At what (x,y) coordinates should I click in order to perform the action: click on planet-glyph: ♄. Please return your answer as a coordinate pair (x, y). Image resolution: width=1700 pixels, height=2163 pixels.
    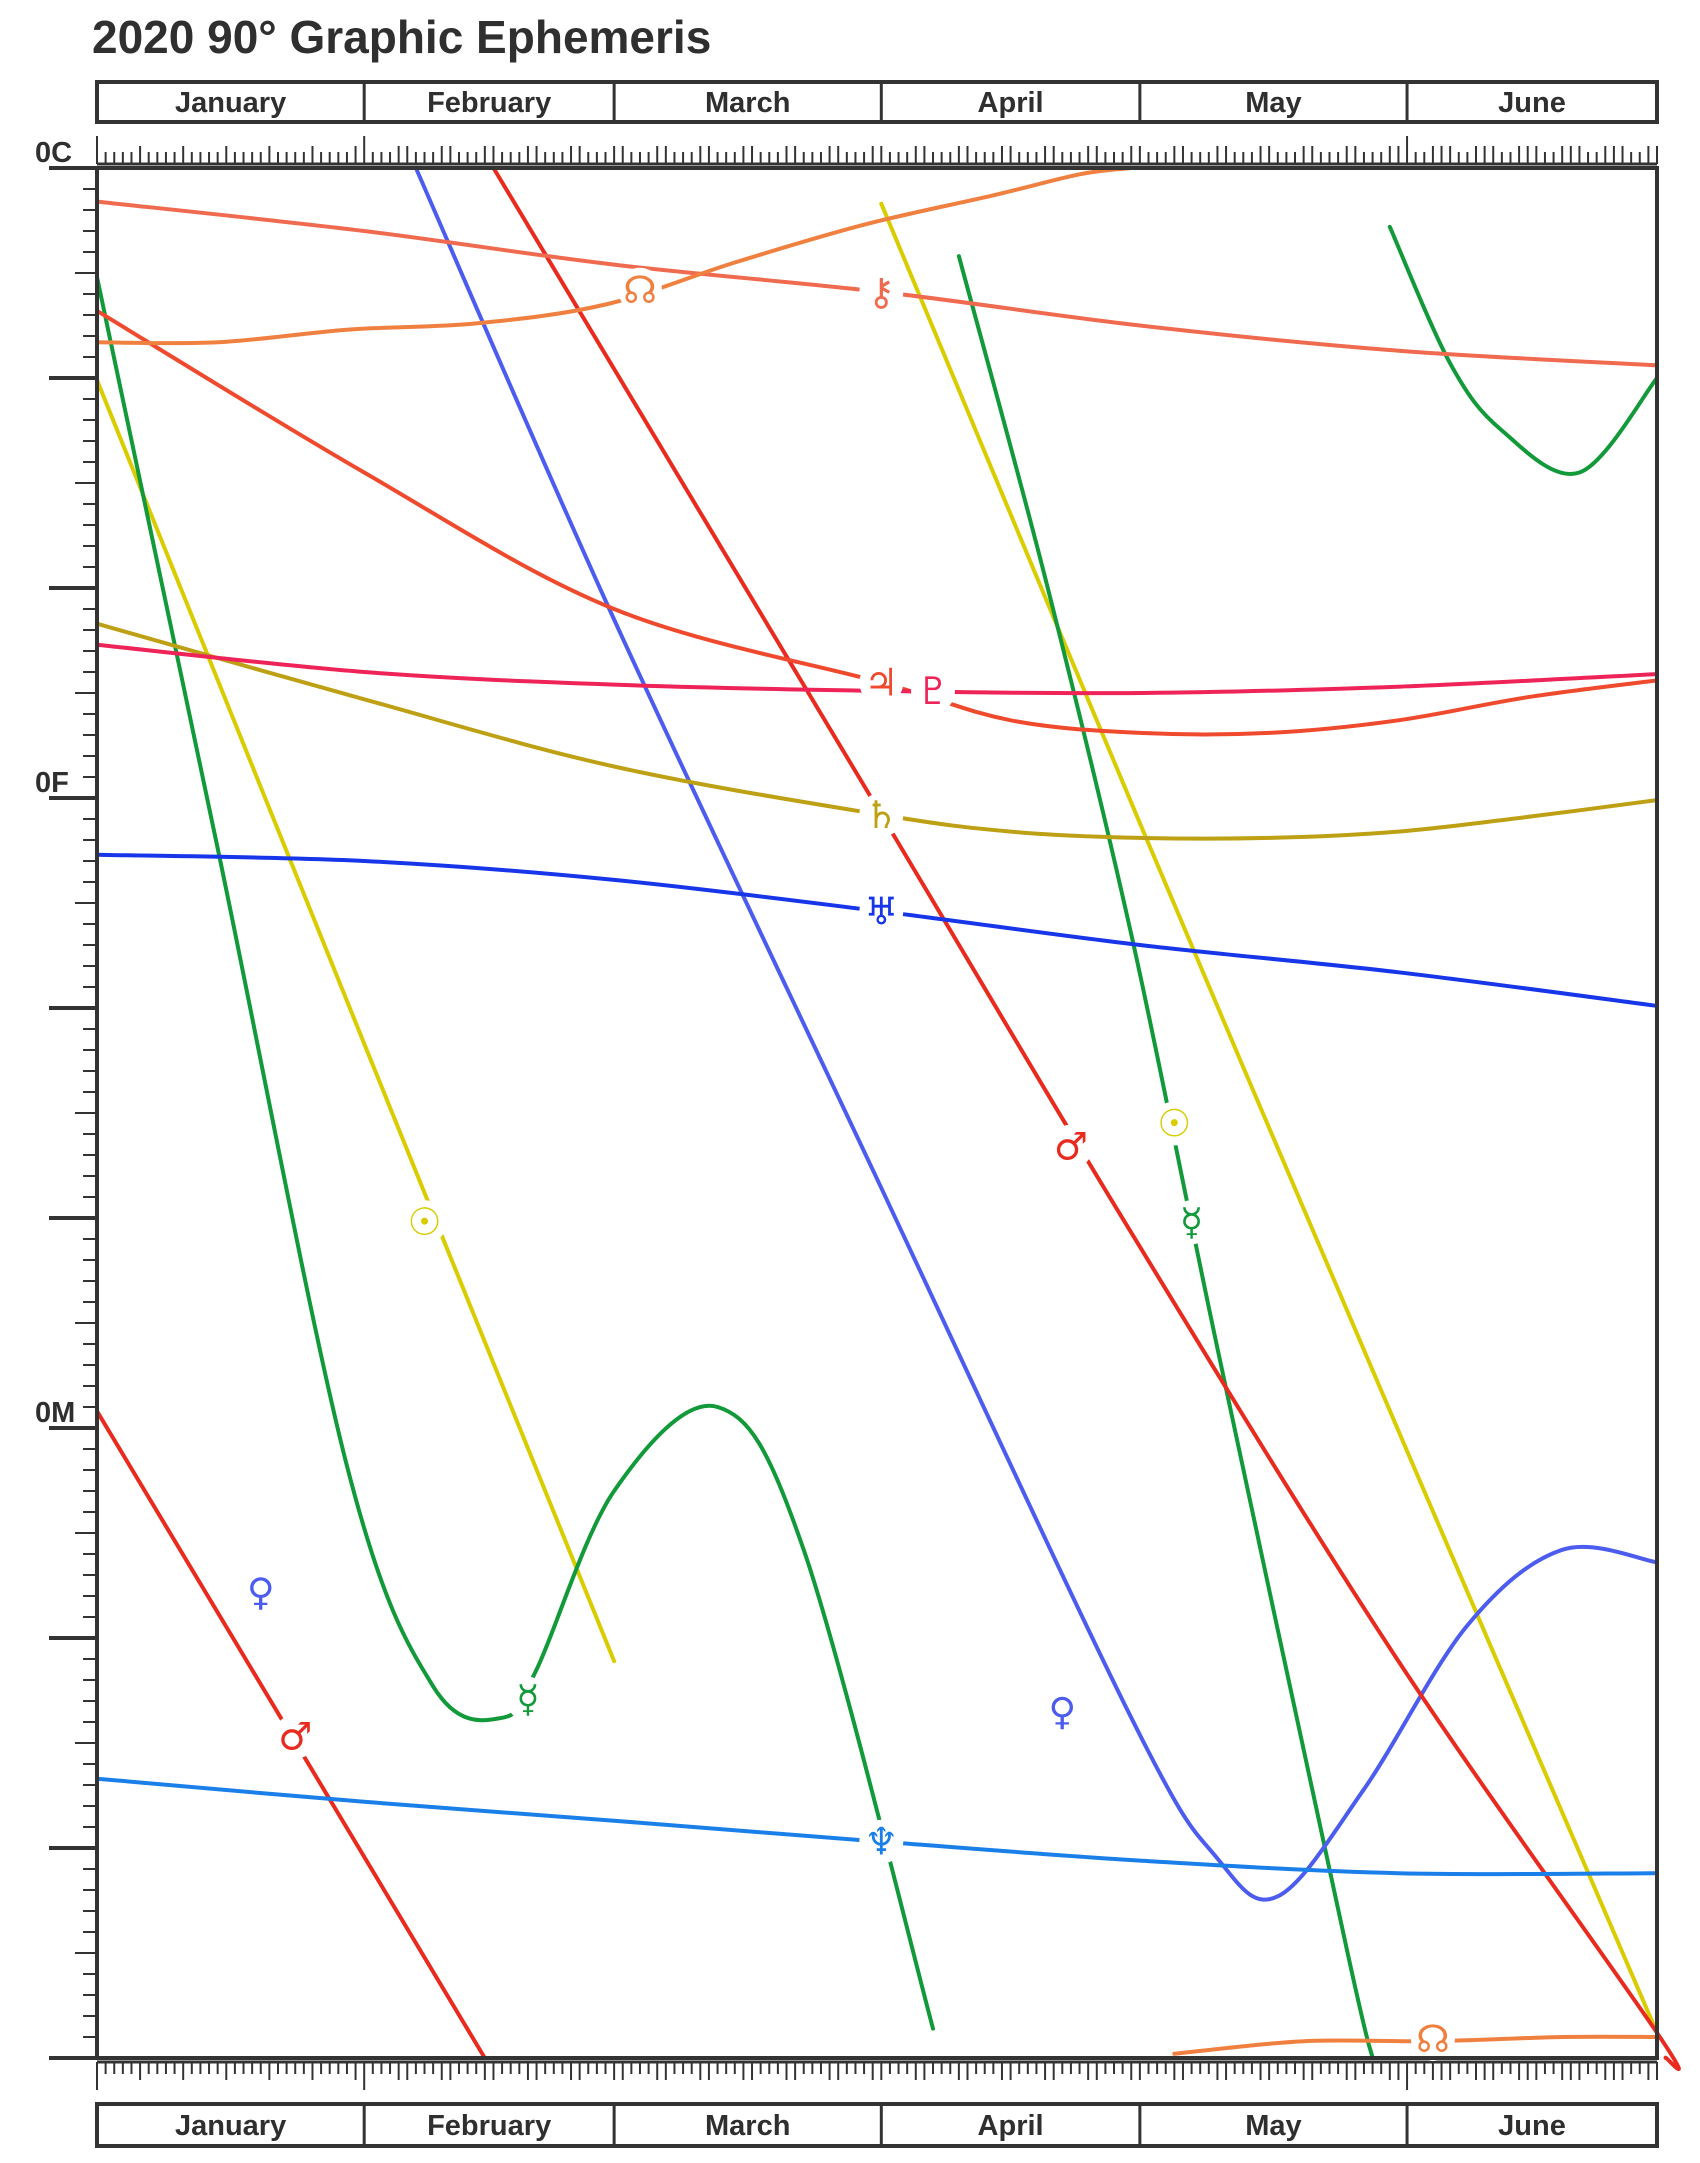
    Looking at the image, I should click on (881, 815).